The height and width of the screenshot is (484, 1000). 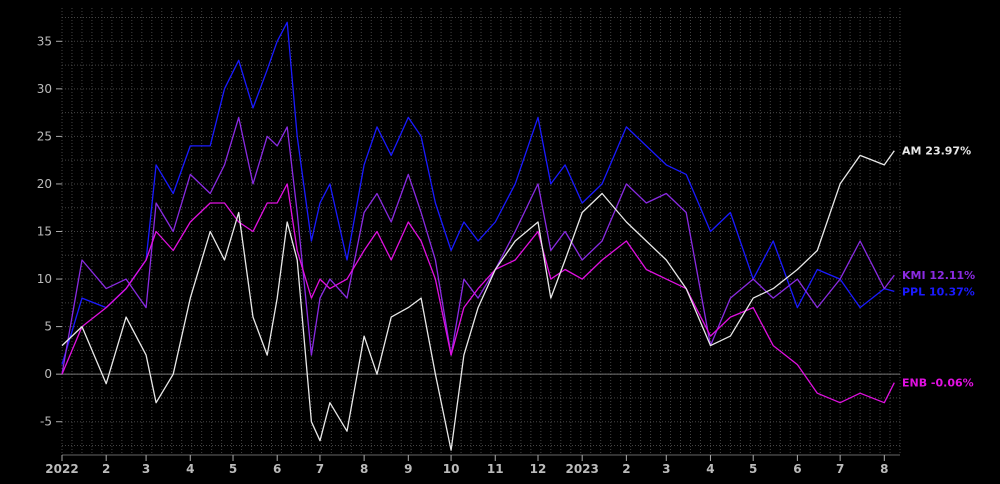 What do you see at coordinates (538, 469) in the screenshot?
I see `x-tick-label: 12` at bounding box center [538, 469].